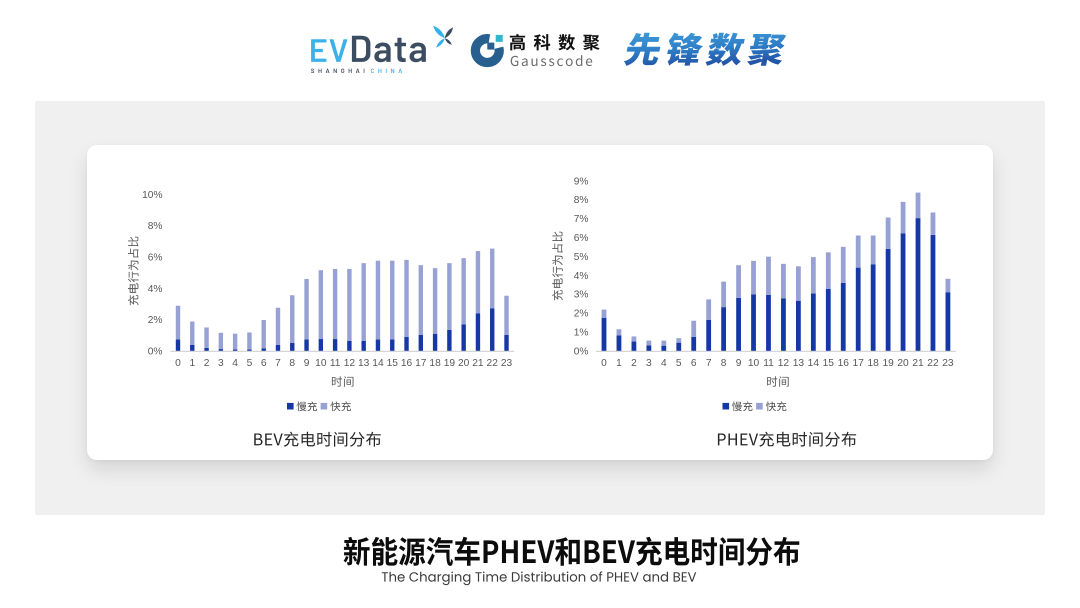 Image resolution: width=1080 pixels, height=608 pixels. I want to click on svg-text: 9%, so click(581, 181).